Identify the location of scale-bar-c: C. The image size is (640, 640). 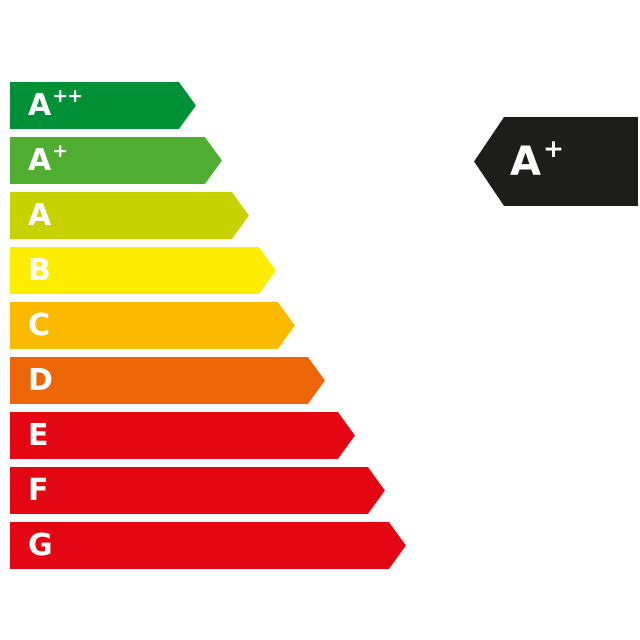
(152, 325).